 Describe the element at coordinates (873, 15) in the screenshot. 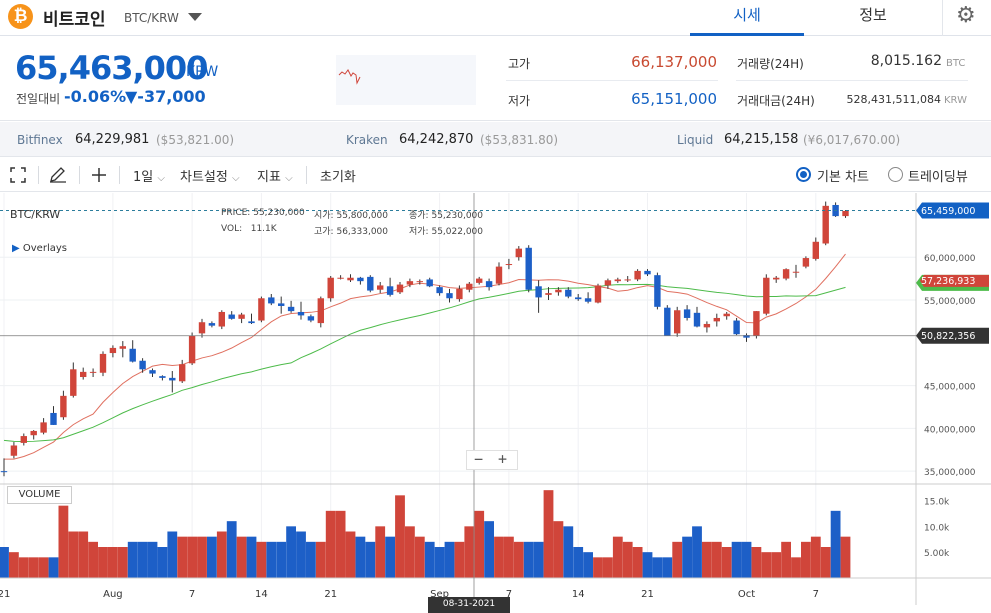

I see `tab-info: 정보` at that location.